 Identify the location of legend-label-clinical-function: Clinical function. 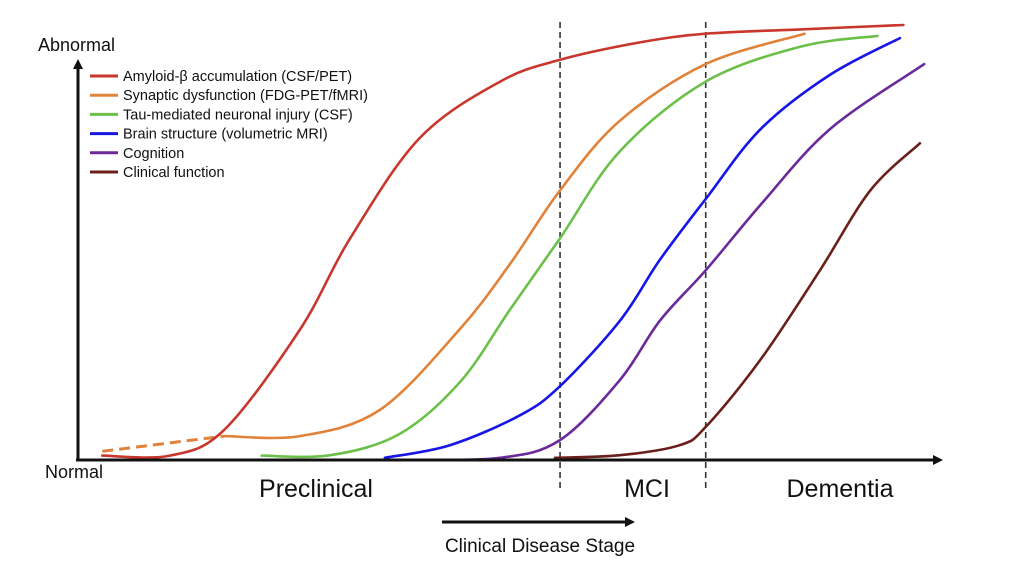
(174, 173).